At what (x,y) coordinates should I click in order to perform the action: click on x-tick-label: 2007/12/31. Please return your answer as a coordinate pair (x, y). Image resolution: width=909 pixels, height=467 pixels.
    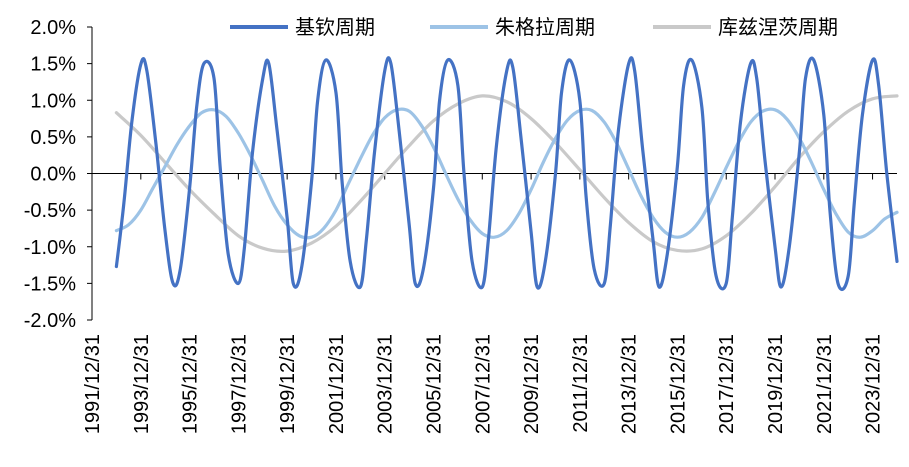
    Looking at the image, I should click on (483, 384).